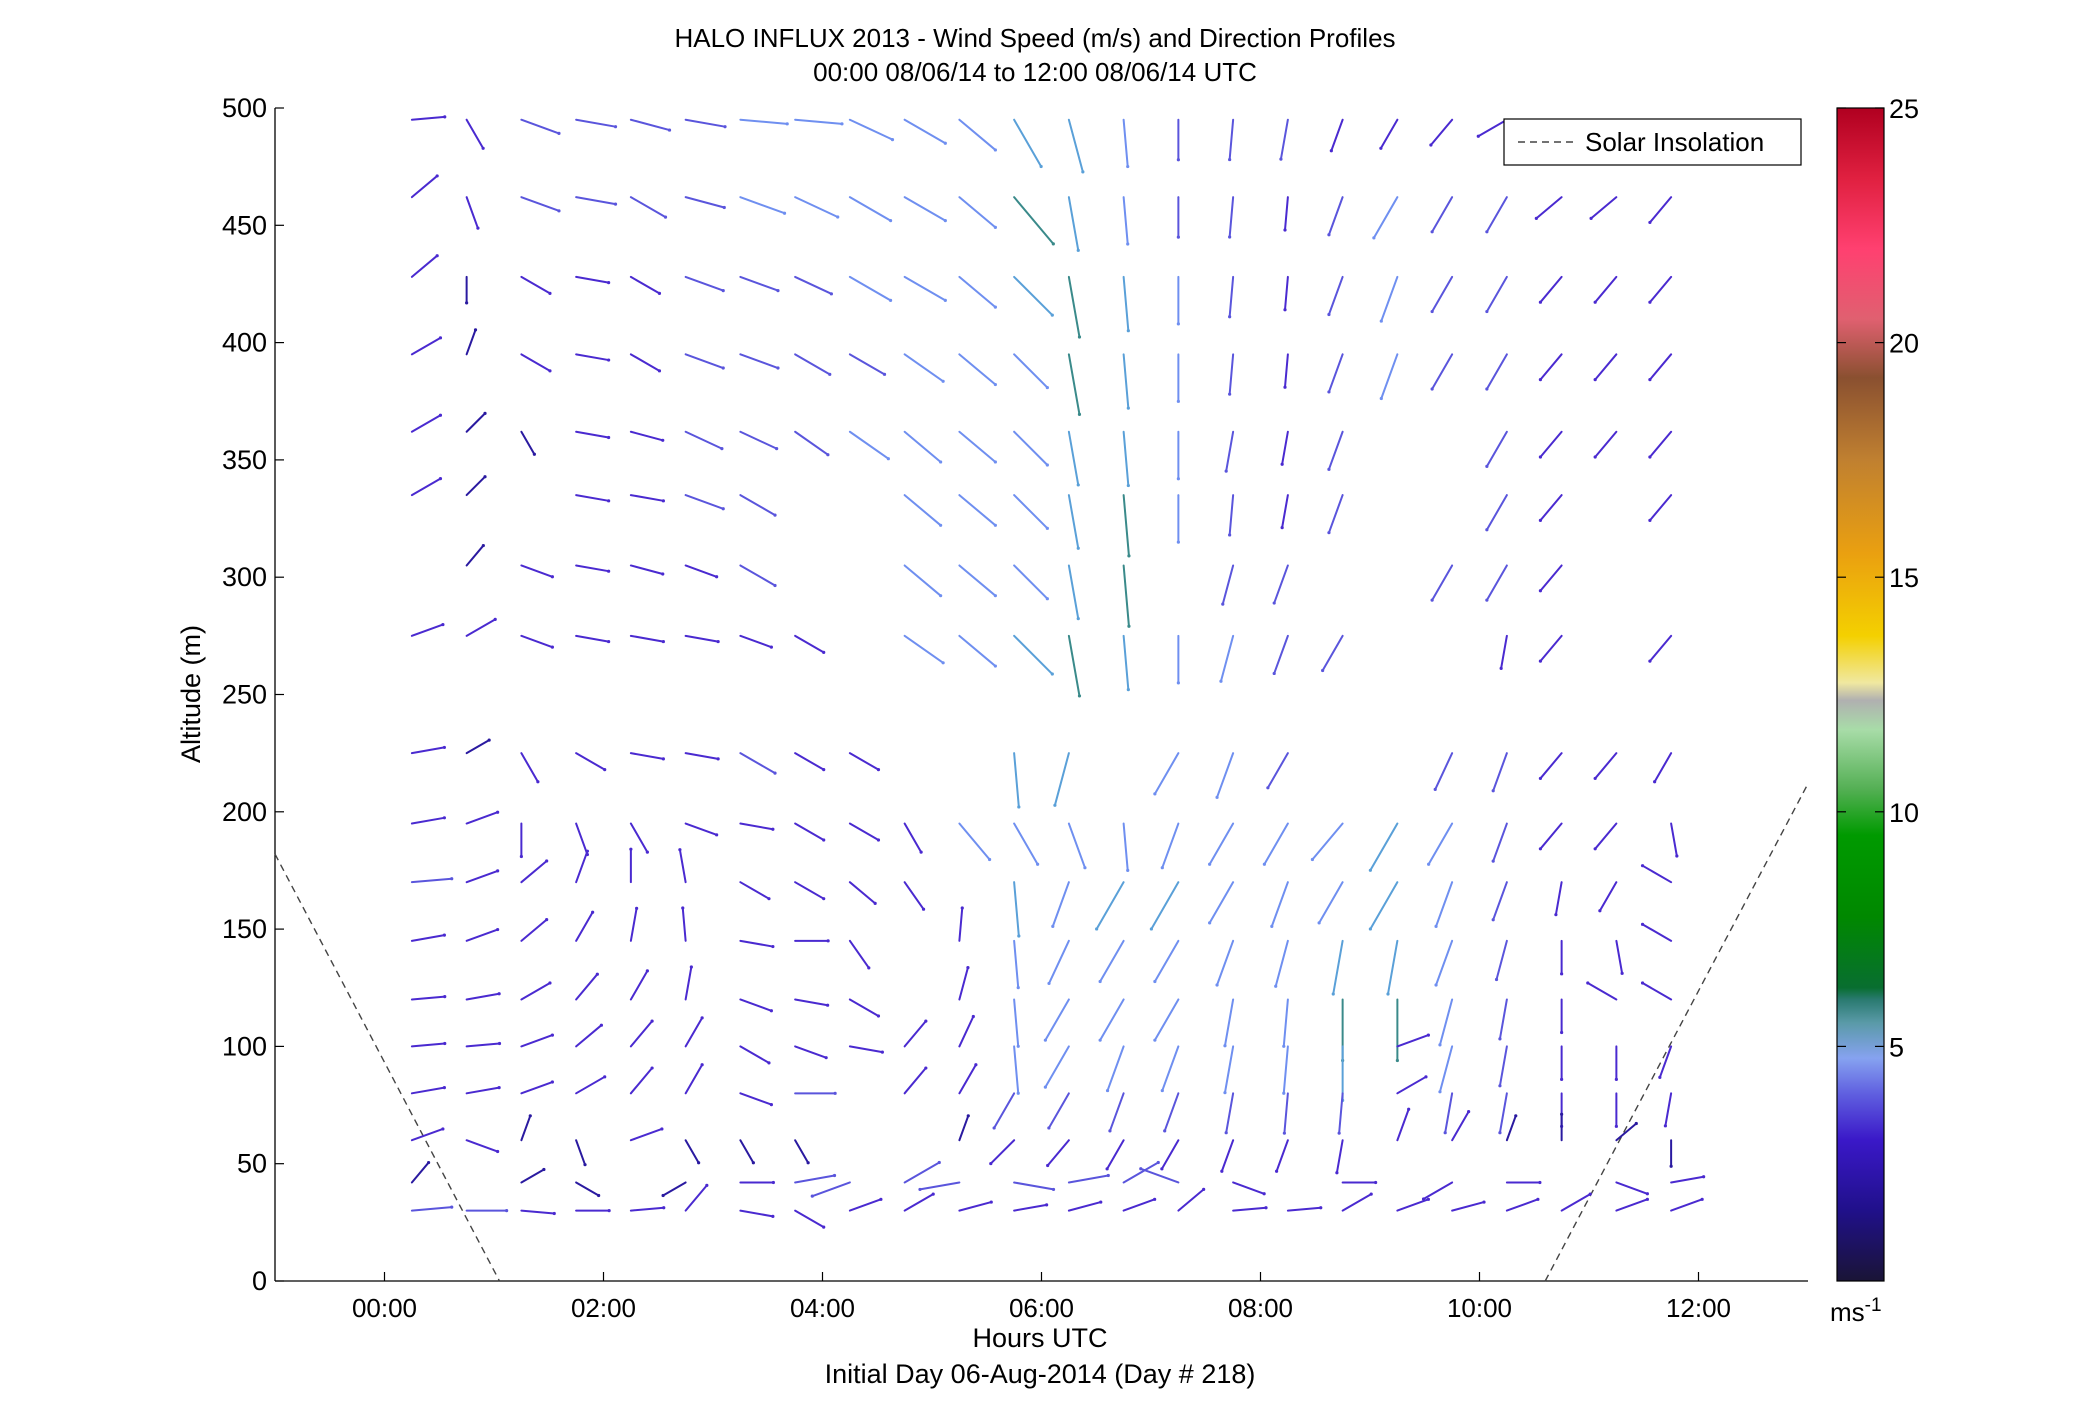  Describe the element at coordinates (259, 1281) in the screenshot. I see `y-tick-label: 0` at that location.